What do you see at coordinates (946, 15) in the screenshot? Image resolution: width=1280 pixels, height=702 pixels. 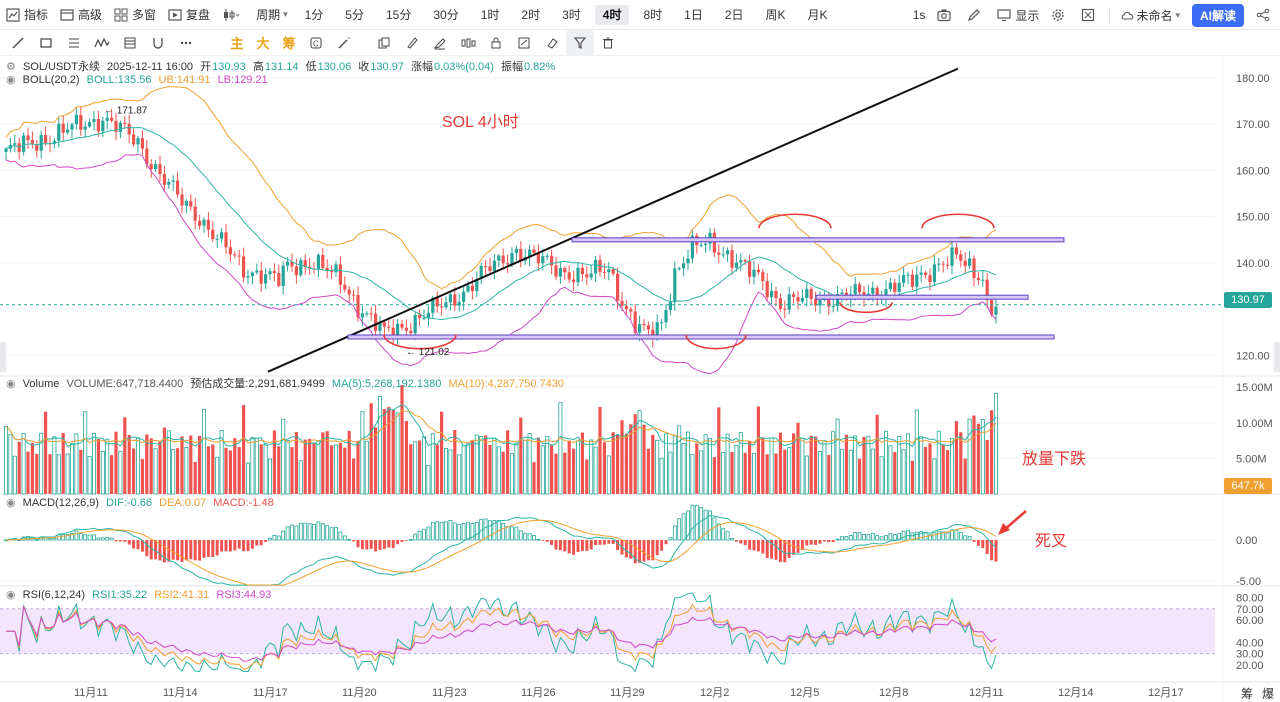 I see `screenshot-button` at bounding box center [946, 15].